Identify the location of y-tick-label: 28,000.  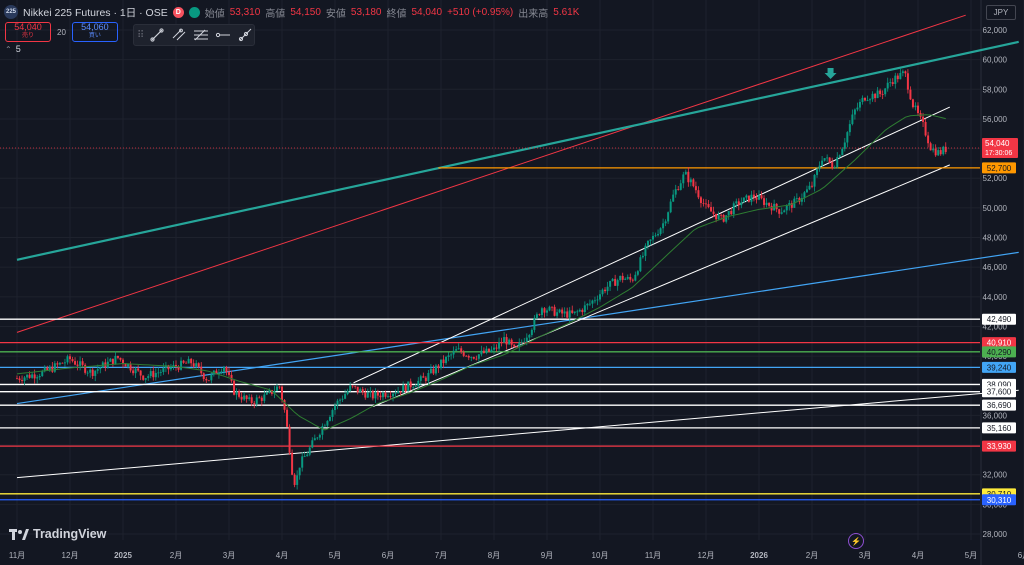
(995, 534).